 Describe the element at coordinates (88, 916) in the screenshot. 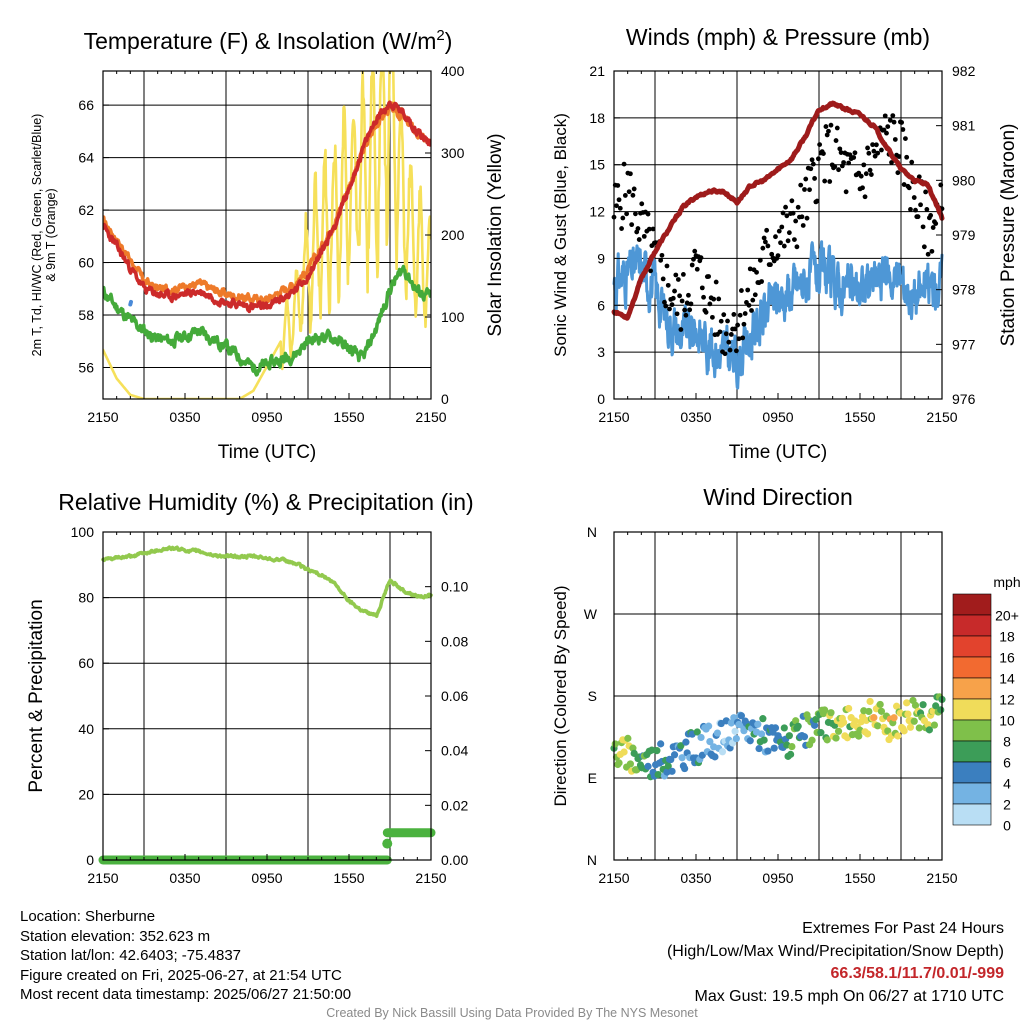

I see `location-text: Location: Sherburne` at that location.